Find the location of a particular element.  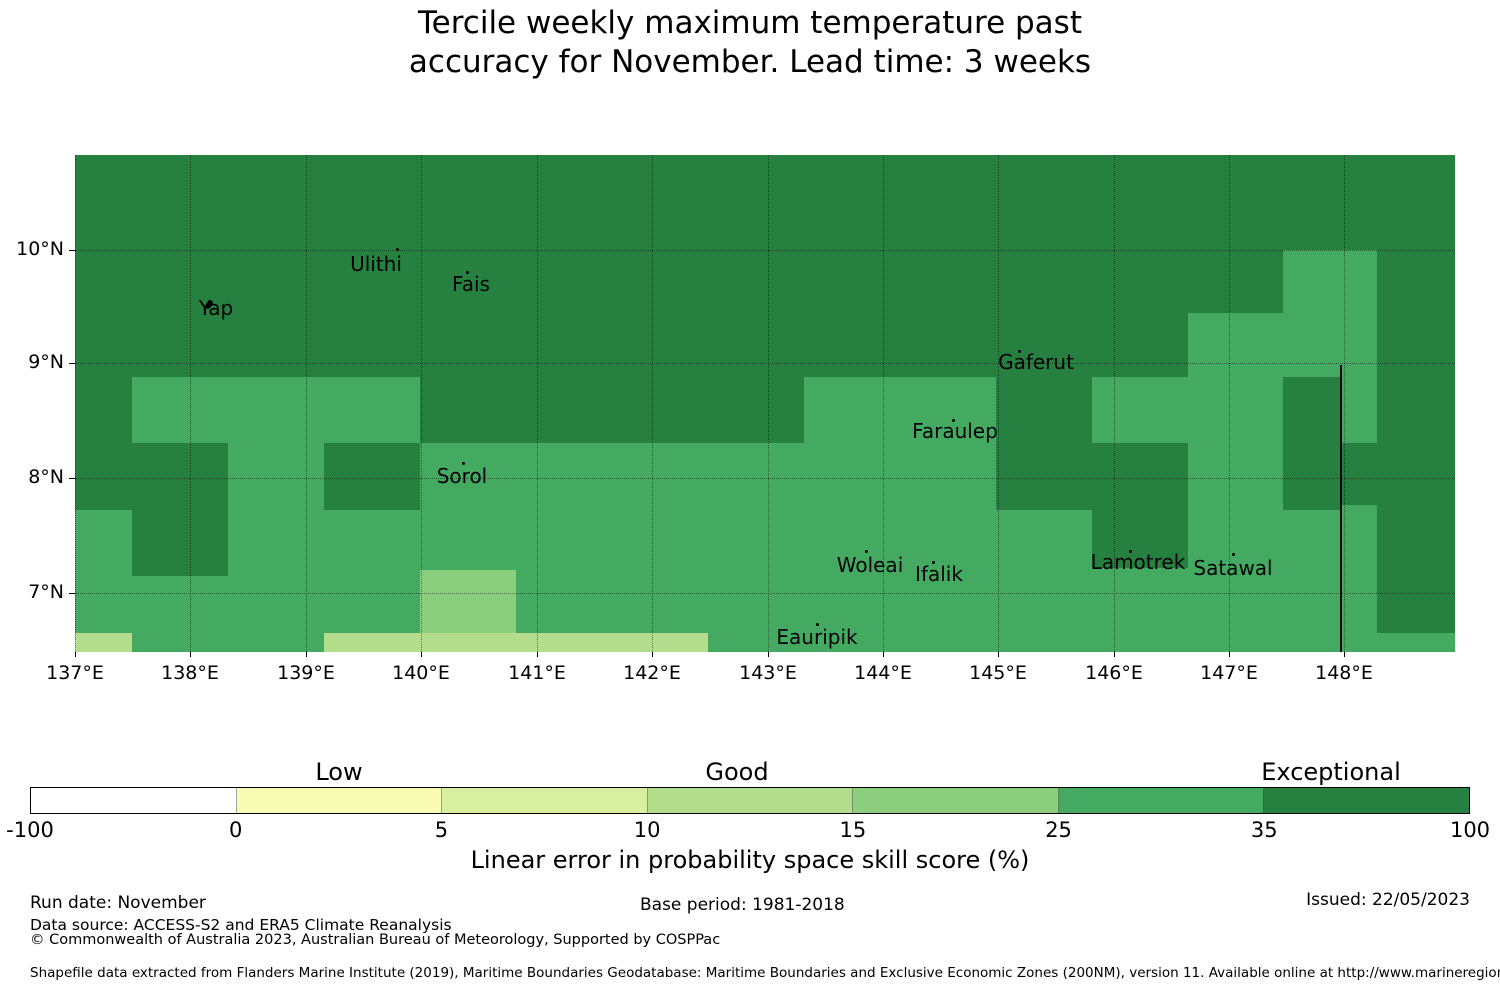

colorbar-tick-label: 5 is located at coordinates (441, 830).